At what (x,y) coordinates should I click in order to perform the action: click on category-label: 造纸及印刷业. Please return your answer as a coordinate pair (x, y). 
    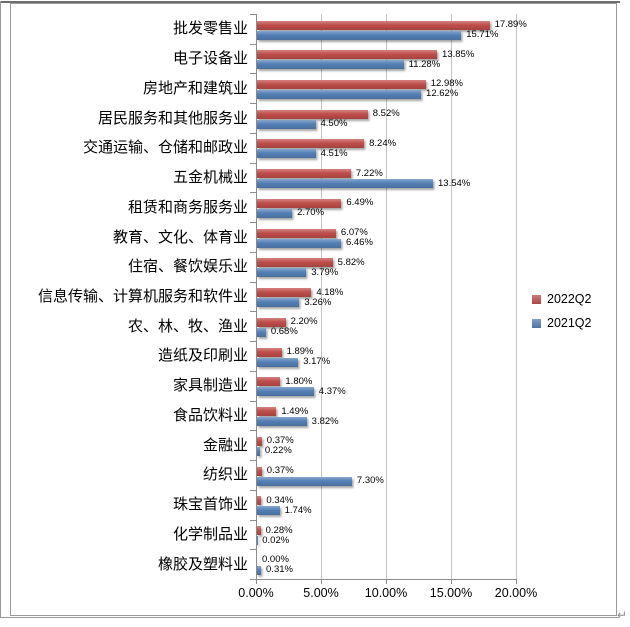
    Looking at the image, I should click on (202, 356).